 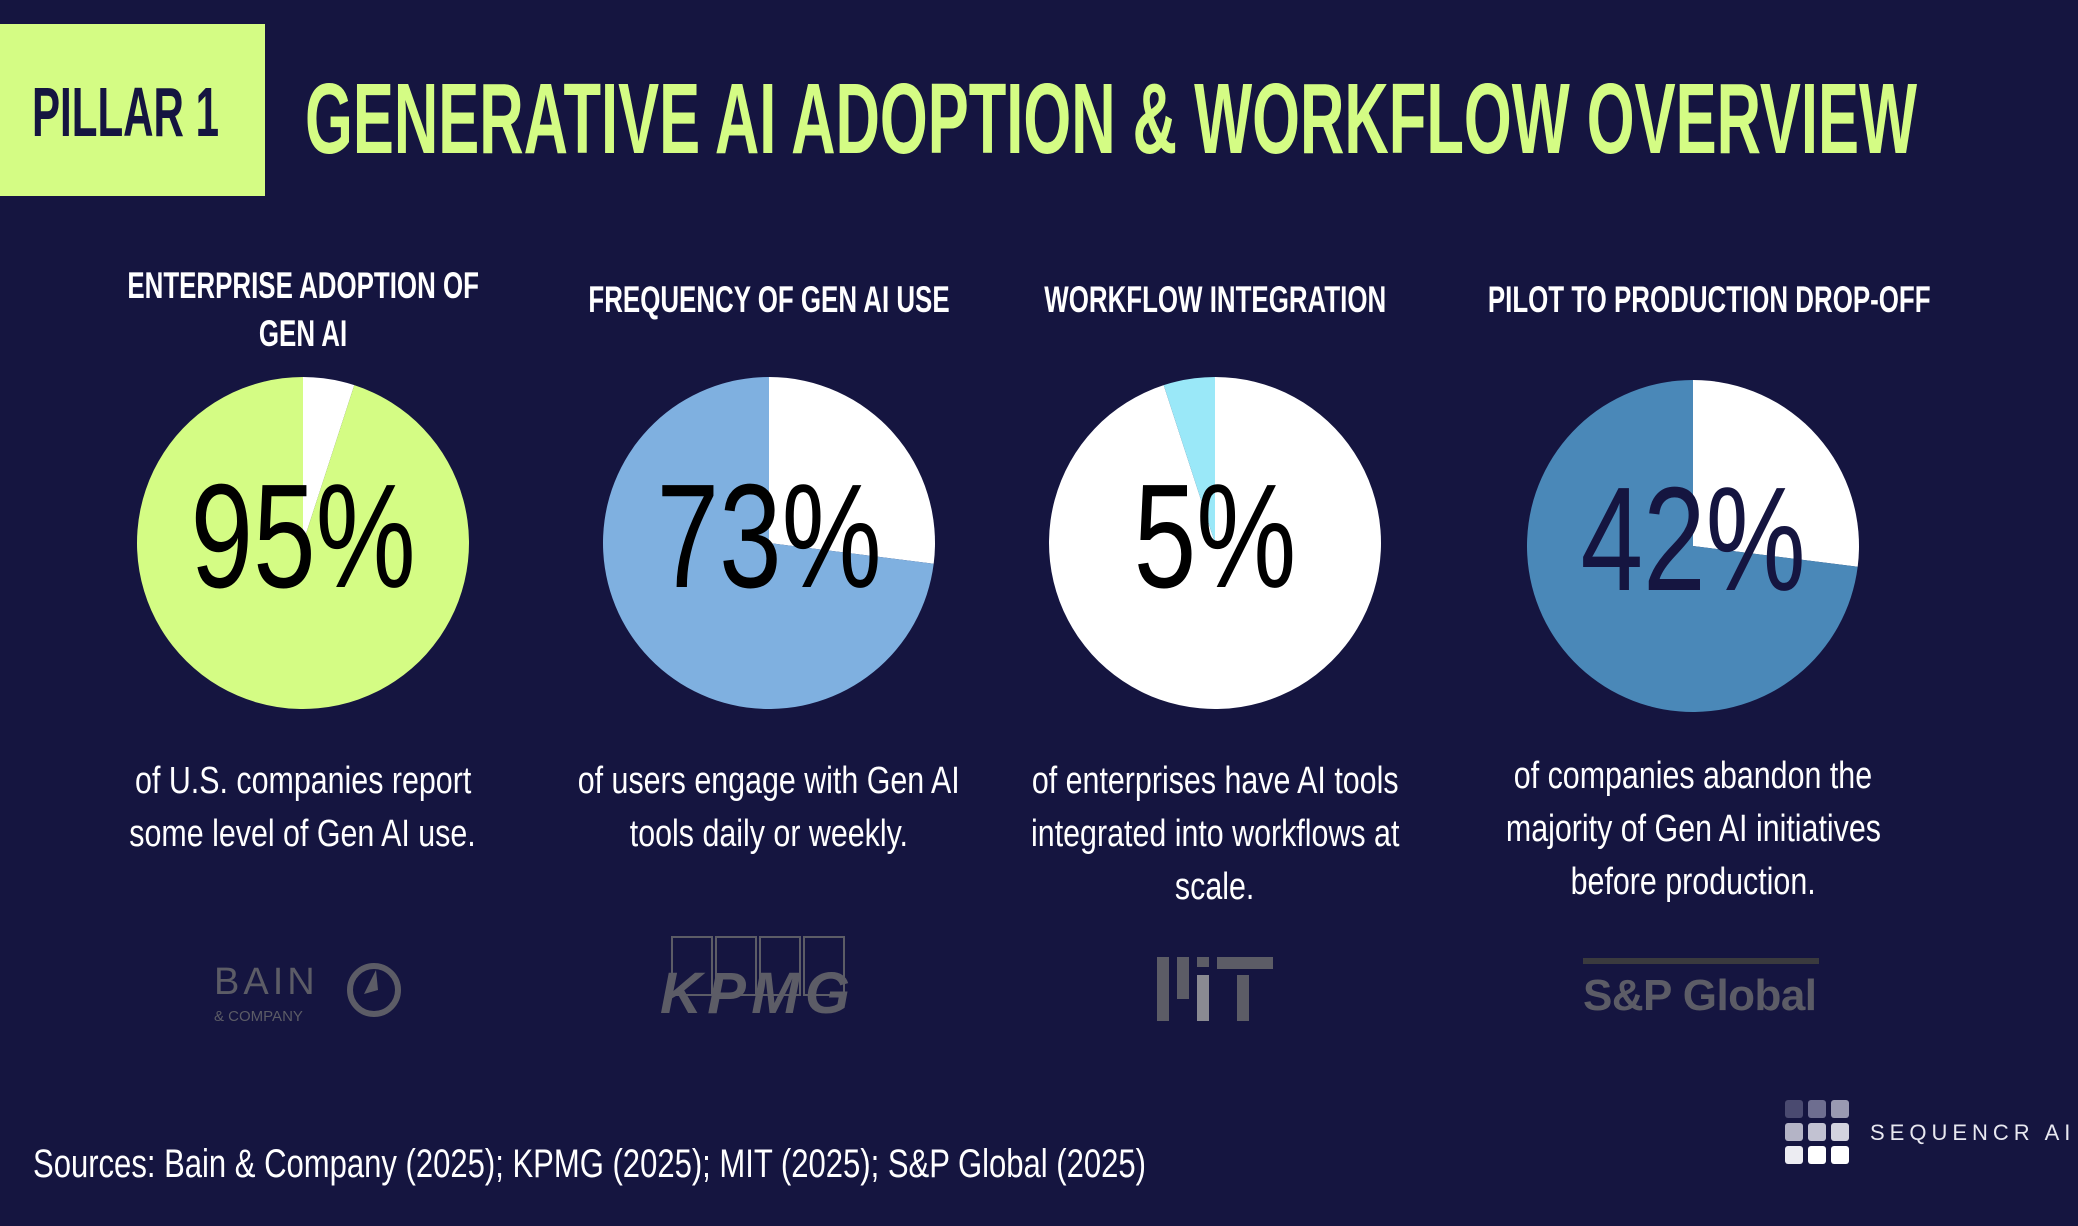 What do you see at coordinates (1700, 994) in the screenshot?
I see `sp-global-logo-text: S&P Global` at bounding box center [1700, 994].